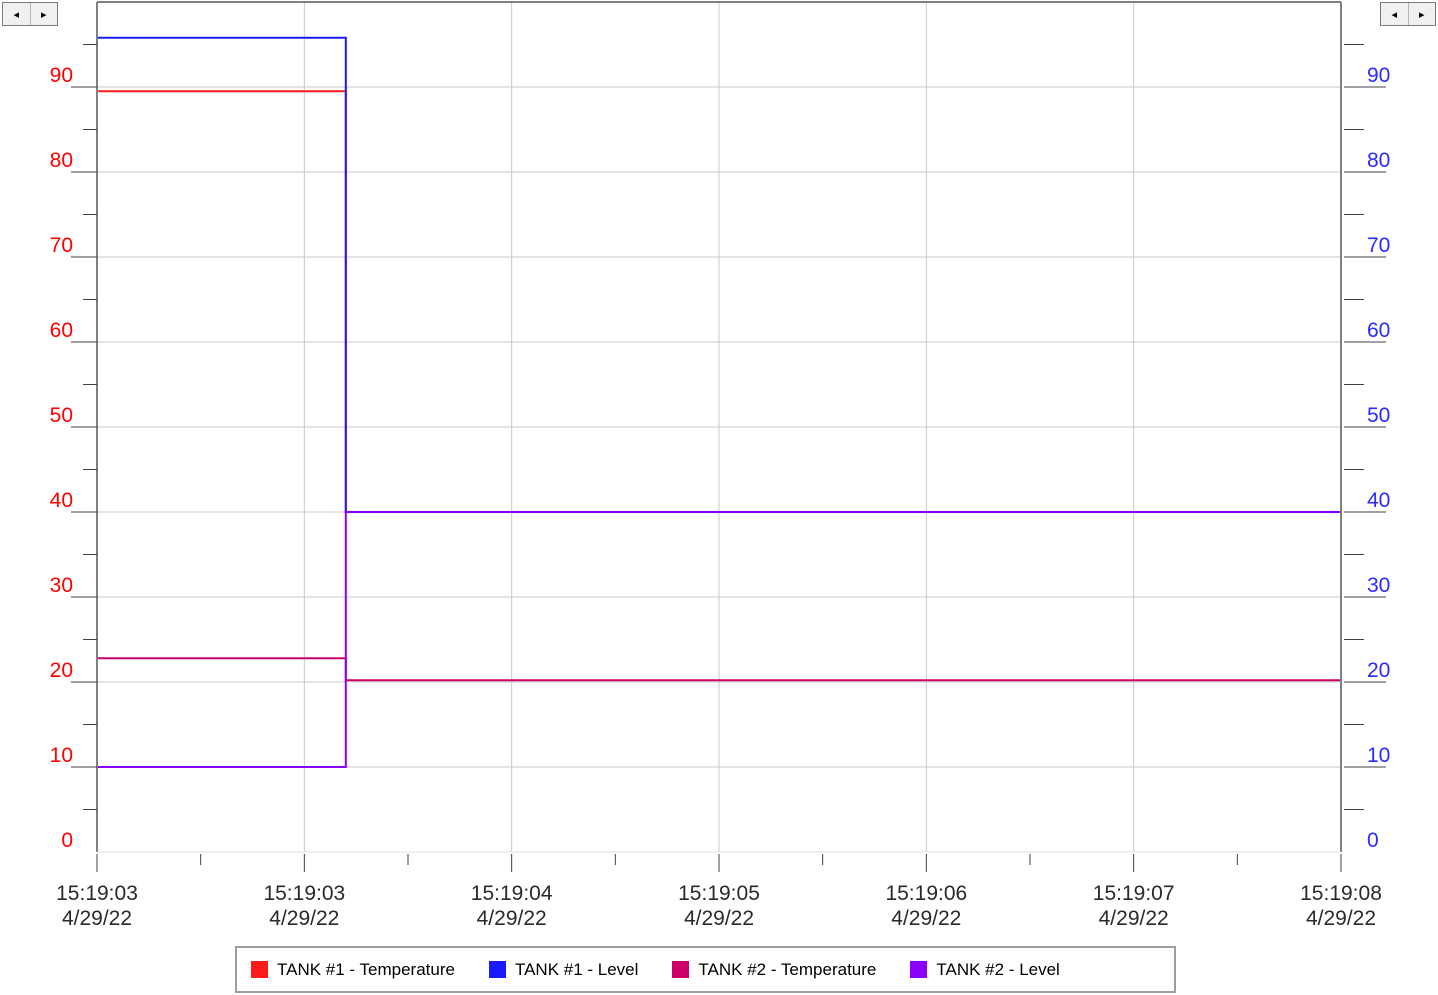 The image size is (1438, 995). Describe the element at coordinates (61, 670) in the screenshot. I see `left-y-tick-label: 20` at that location.